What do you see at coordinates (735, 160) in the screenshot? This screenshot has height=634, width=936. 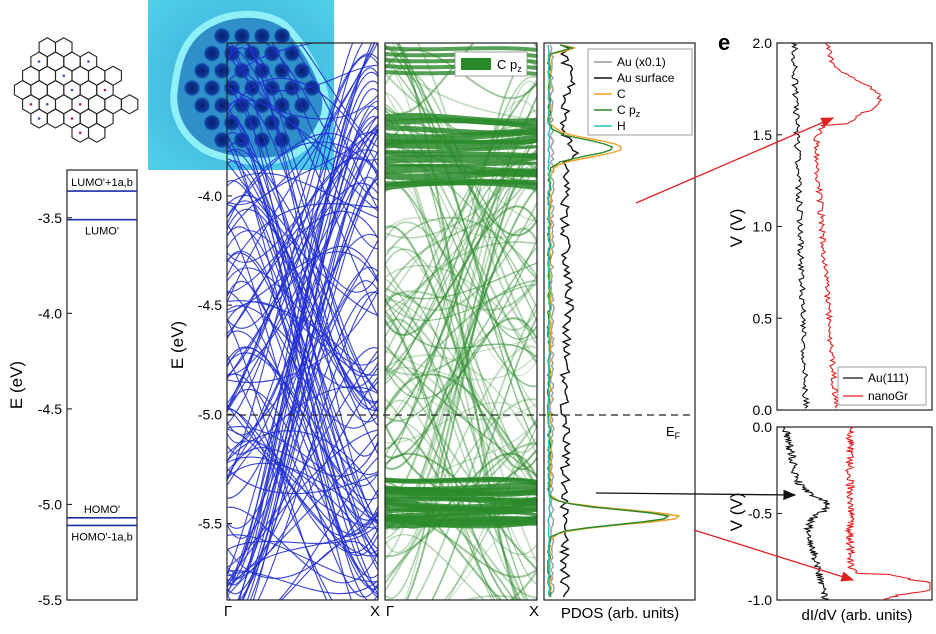 I see `arrow-lumo-to-sts` at bounding box center [735, 160].